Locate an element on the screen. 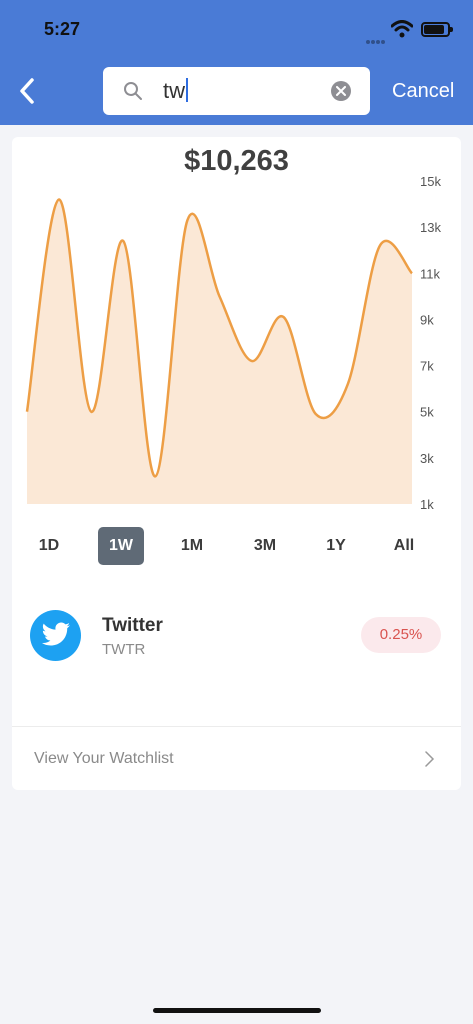 This screenshot has width=473, height=1024. stock-name: Twitter is located at coordinates (132, 625).